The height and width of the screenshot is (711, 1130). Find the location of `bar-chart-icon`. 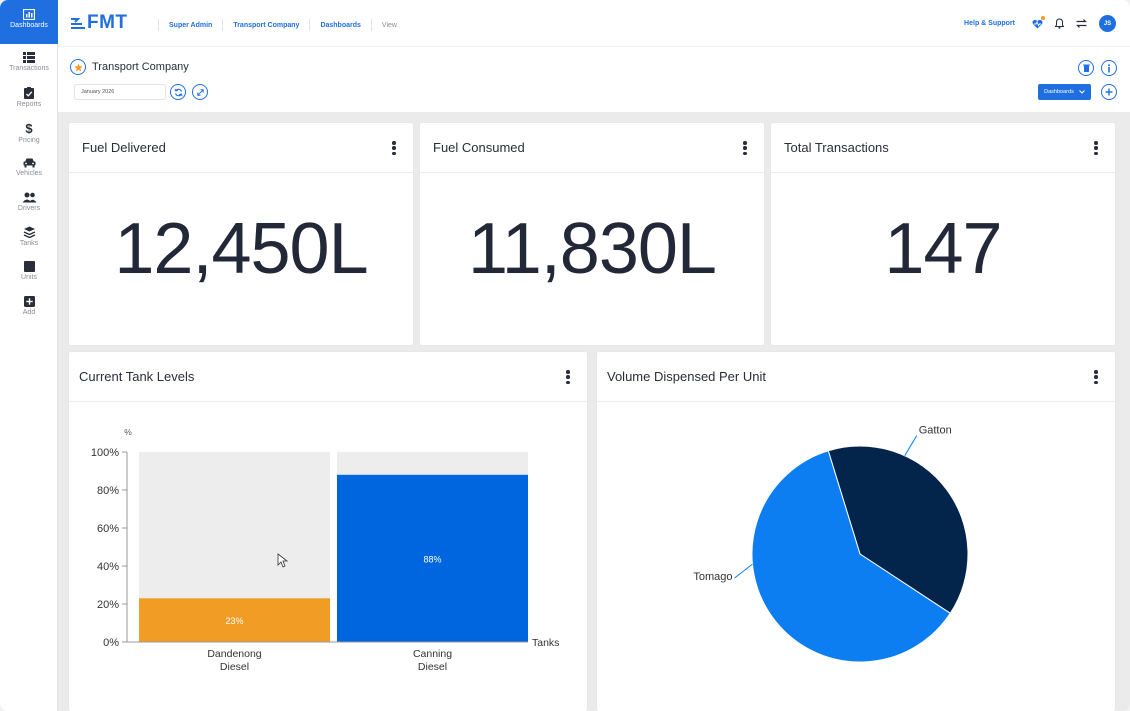

bar-chart-icon is located at coordinates (29, 14).